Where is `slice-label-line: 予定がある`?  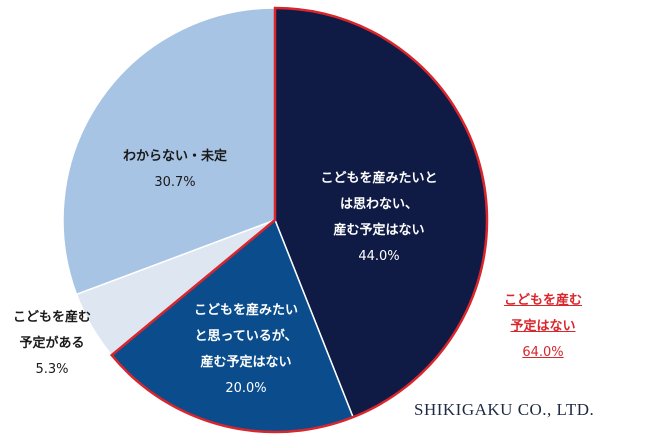 slice-label-line: 予定がある is located at coordinates (52, 343).